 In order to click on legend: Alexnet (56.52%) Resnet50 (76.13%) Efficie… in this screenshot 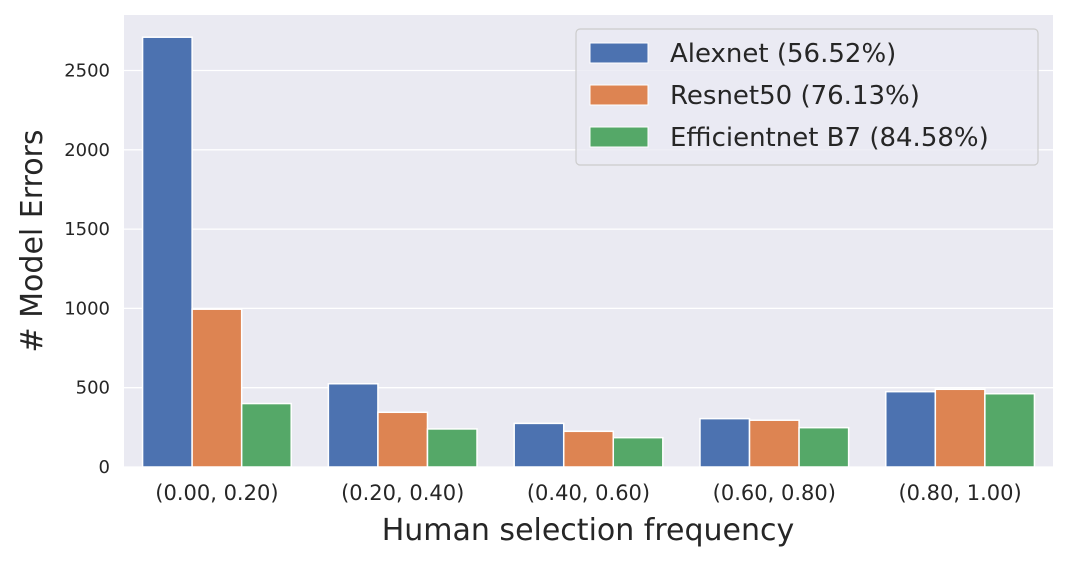, I will do `click(807, 97)`.